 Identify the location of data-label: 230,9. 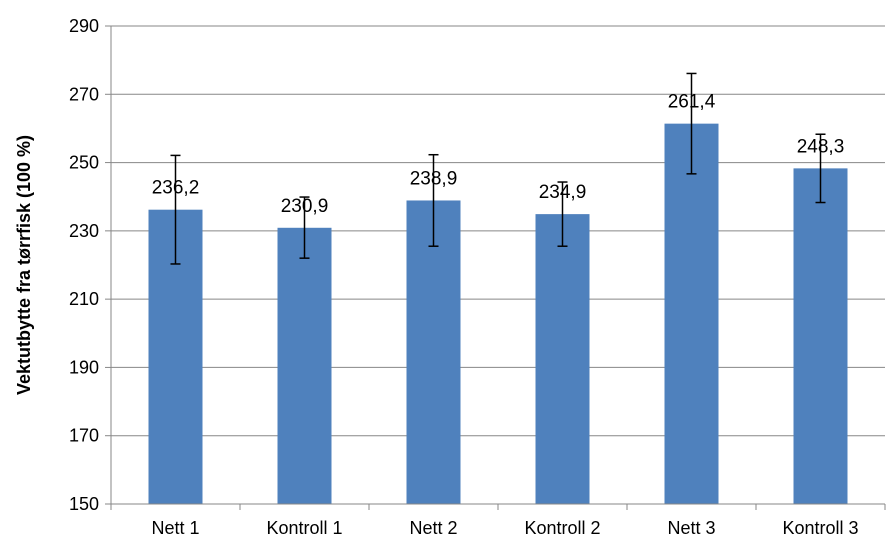
(305, 206).